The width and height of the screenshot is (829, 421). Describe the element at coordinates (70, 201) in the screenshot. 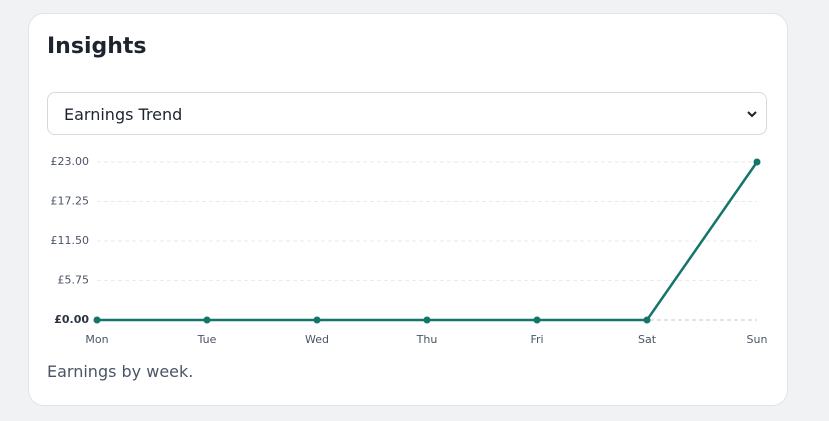

I see `y-tick-label: £17.25` at that location.